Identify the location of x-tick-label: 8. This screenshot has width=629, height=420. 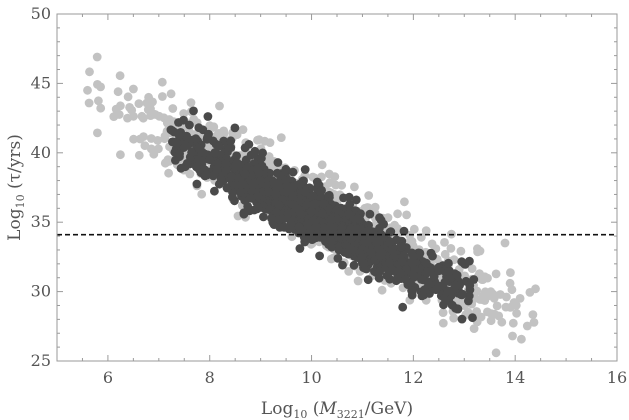
(210, 377).